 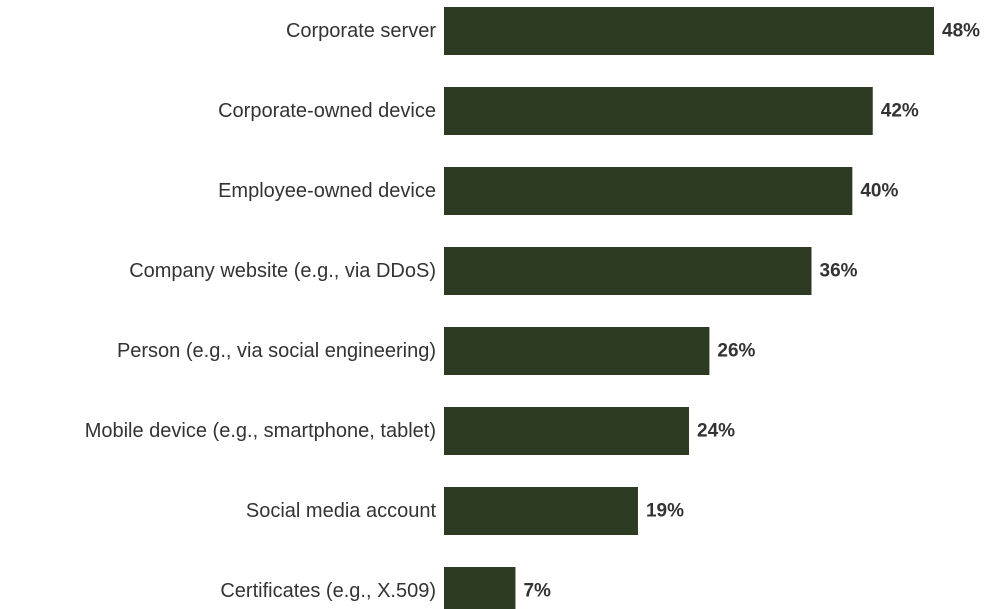 I want to click on category-label: Mobile device (e.g., smartphone, tablet), so click(x=260, y=431).